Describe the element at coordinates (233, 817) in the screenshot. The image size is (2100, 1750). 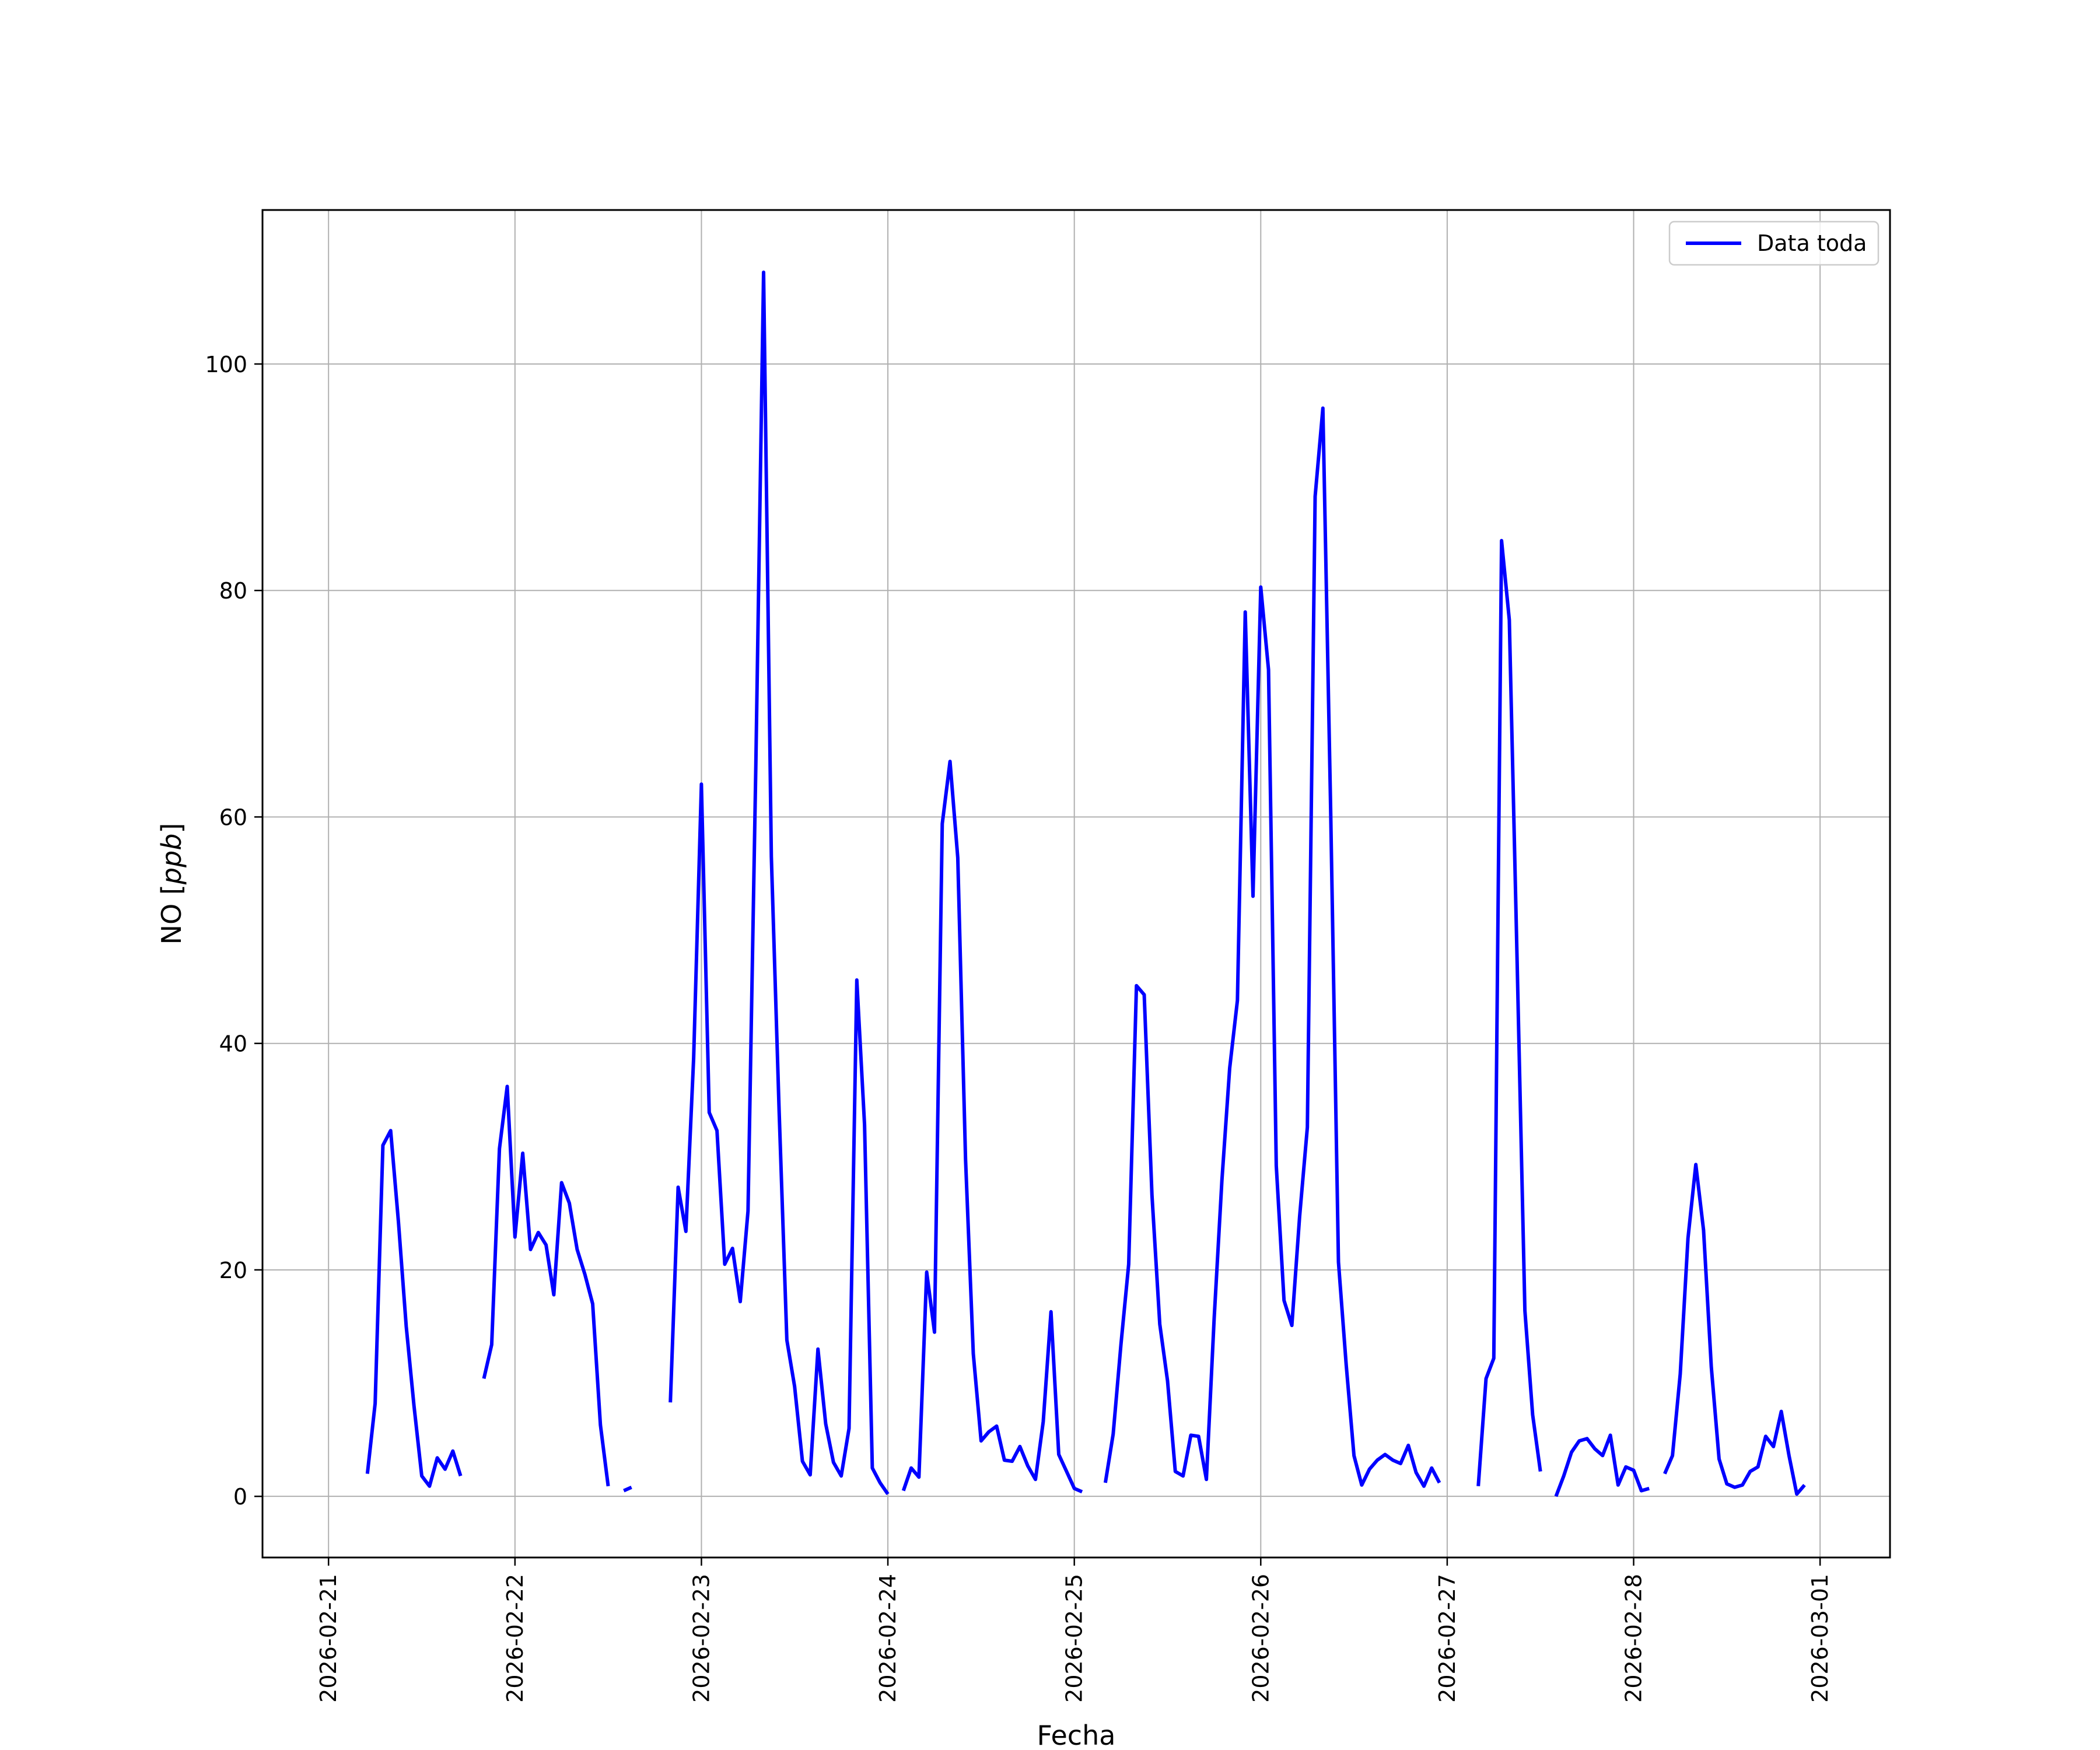
I see `y-tick-label: 60` at that location.